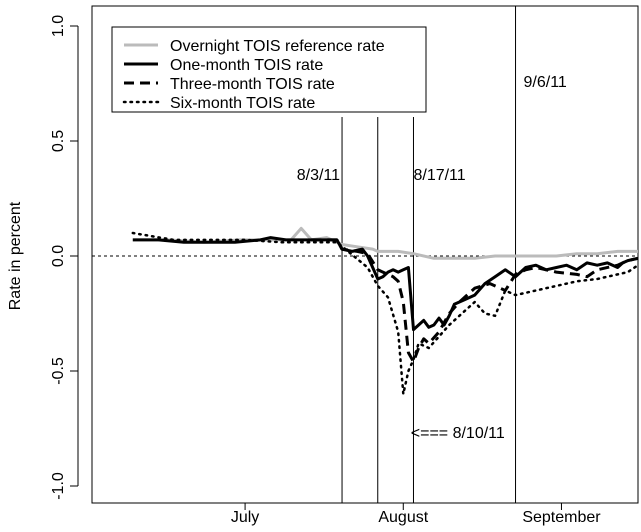  Describe the element at coordinates (246, 65) in the screenshot. I see `legend-label-1: One-month TOIS rate` at that location.